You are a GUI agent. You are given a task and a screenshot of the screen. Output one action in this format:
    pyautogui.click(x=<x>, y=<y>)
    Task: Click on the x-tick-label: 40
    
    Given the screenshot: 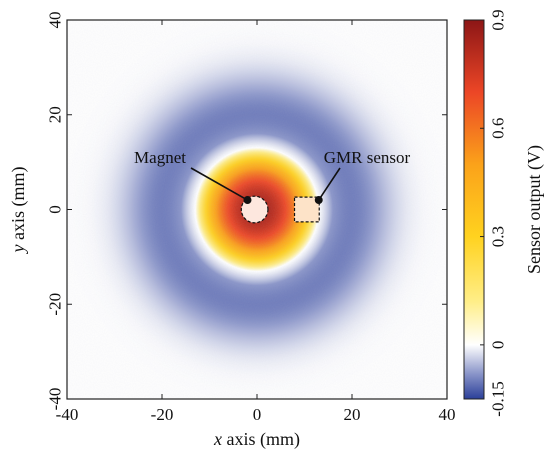 What is the action you would take?
    pyautogui.click(x=447, y=414)
    